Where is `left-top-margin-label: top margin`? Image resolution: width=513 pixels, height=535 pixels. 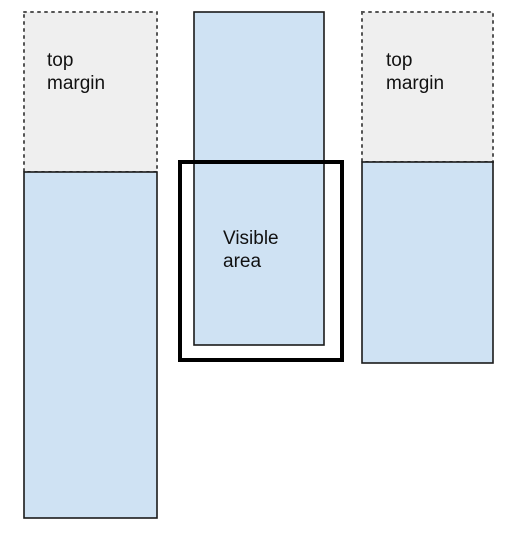
left-top-margin-label: top margin is located at coordinates (76, 72).